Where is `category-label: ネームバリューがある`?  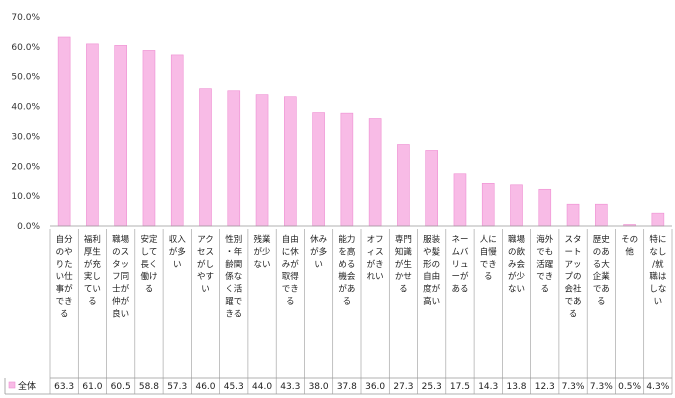
category-label: ネームバリューがある is located at coordinates (460, 265).